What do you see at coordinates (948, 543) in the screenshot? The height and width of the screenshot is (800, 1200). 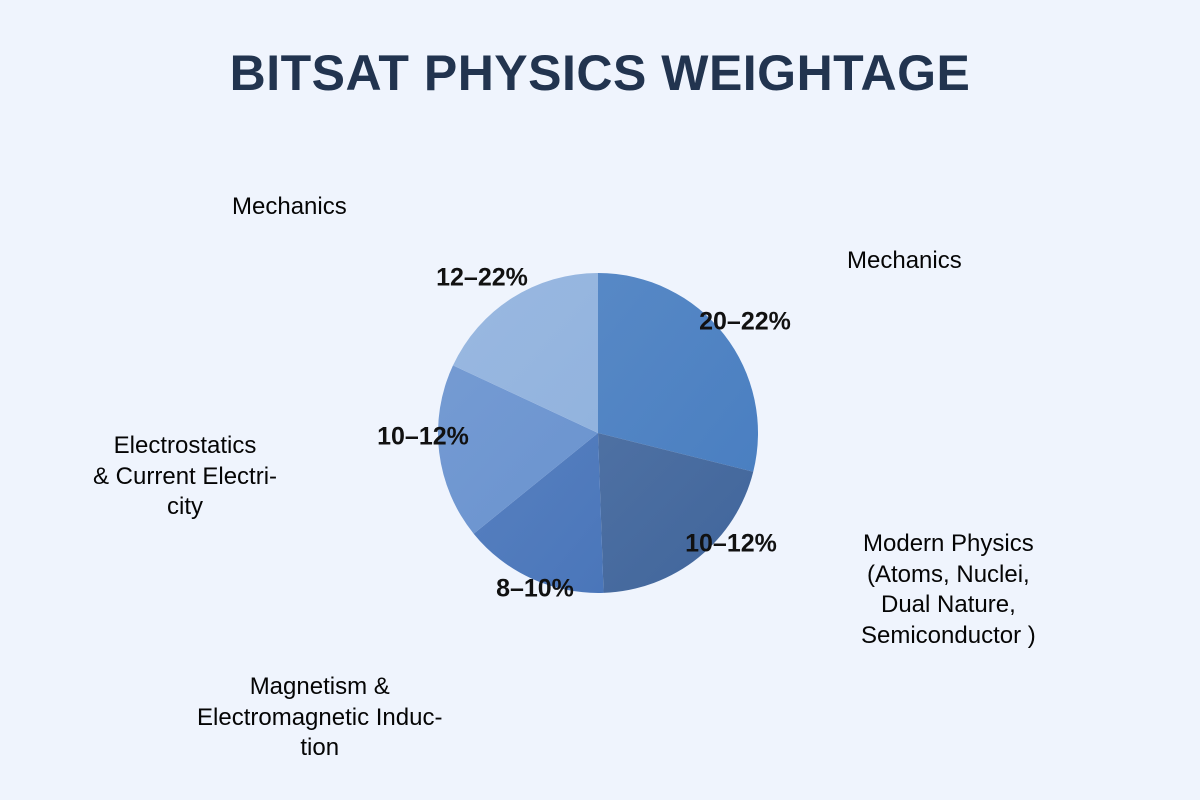 I see `category-label-line: Modern Physics` at bounding box center [948, 543].